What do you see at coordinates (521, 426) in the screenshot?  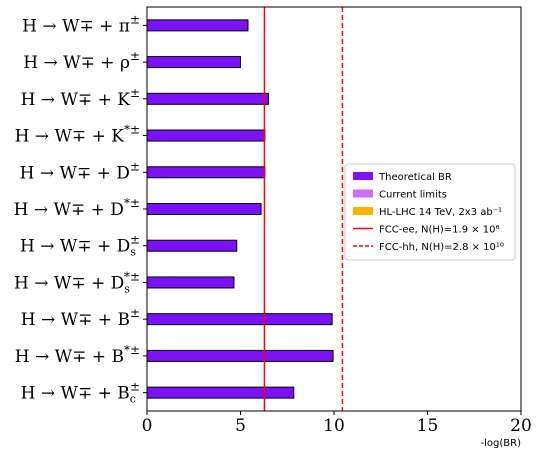 I see `x-tick-label: 20` at bounding box center [521, 426].